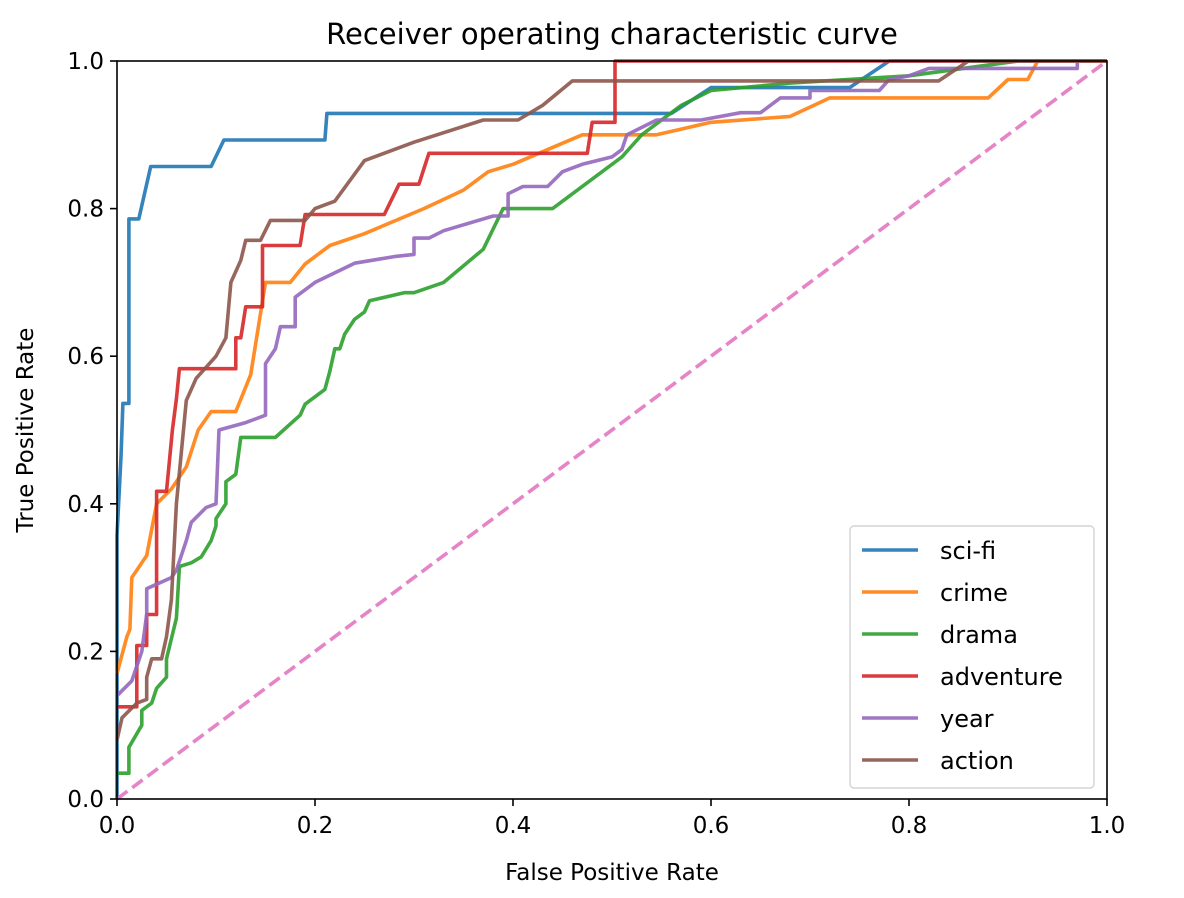 Image resolution: width=1184 pixels, height=898 pixels. I want to click on x-tick-label: 0.4, so click(513, 826).